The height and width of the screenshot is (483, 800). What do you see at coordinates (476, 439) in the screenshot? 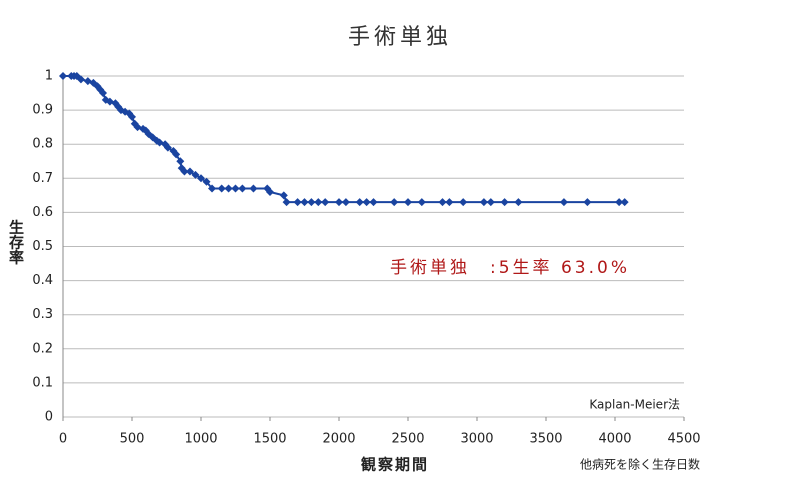
I see `x-tick-label: 3000` at bounding box center [476, 439].